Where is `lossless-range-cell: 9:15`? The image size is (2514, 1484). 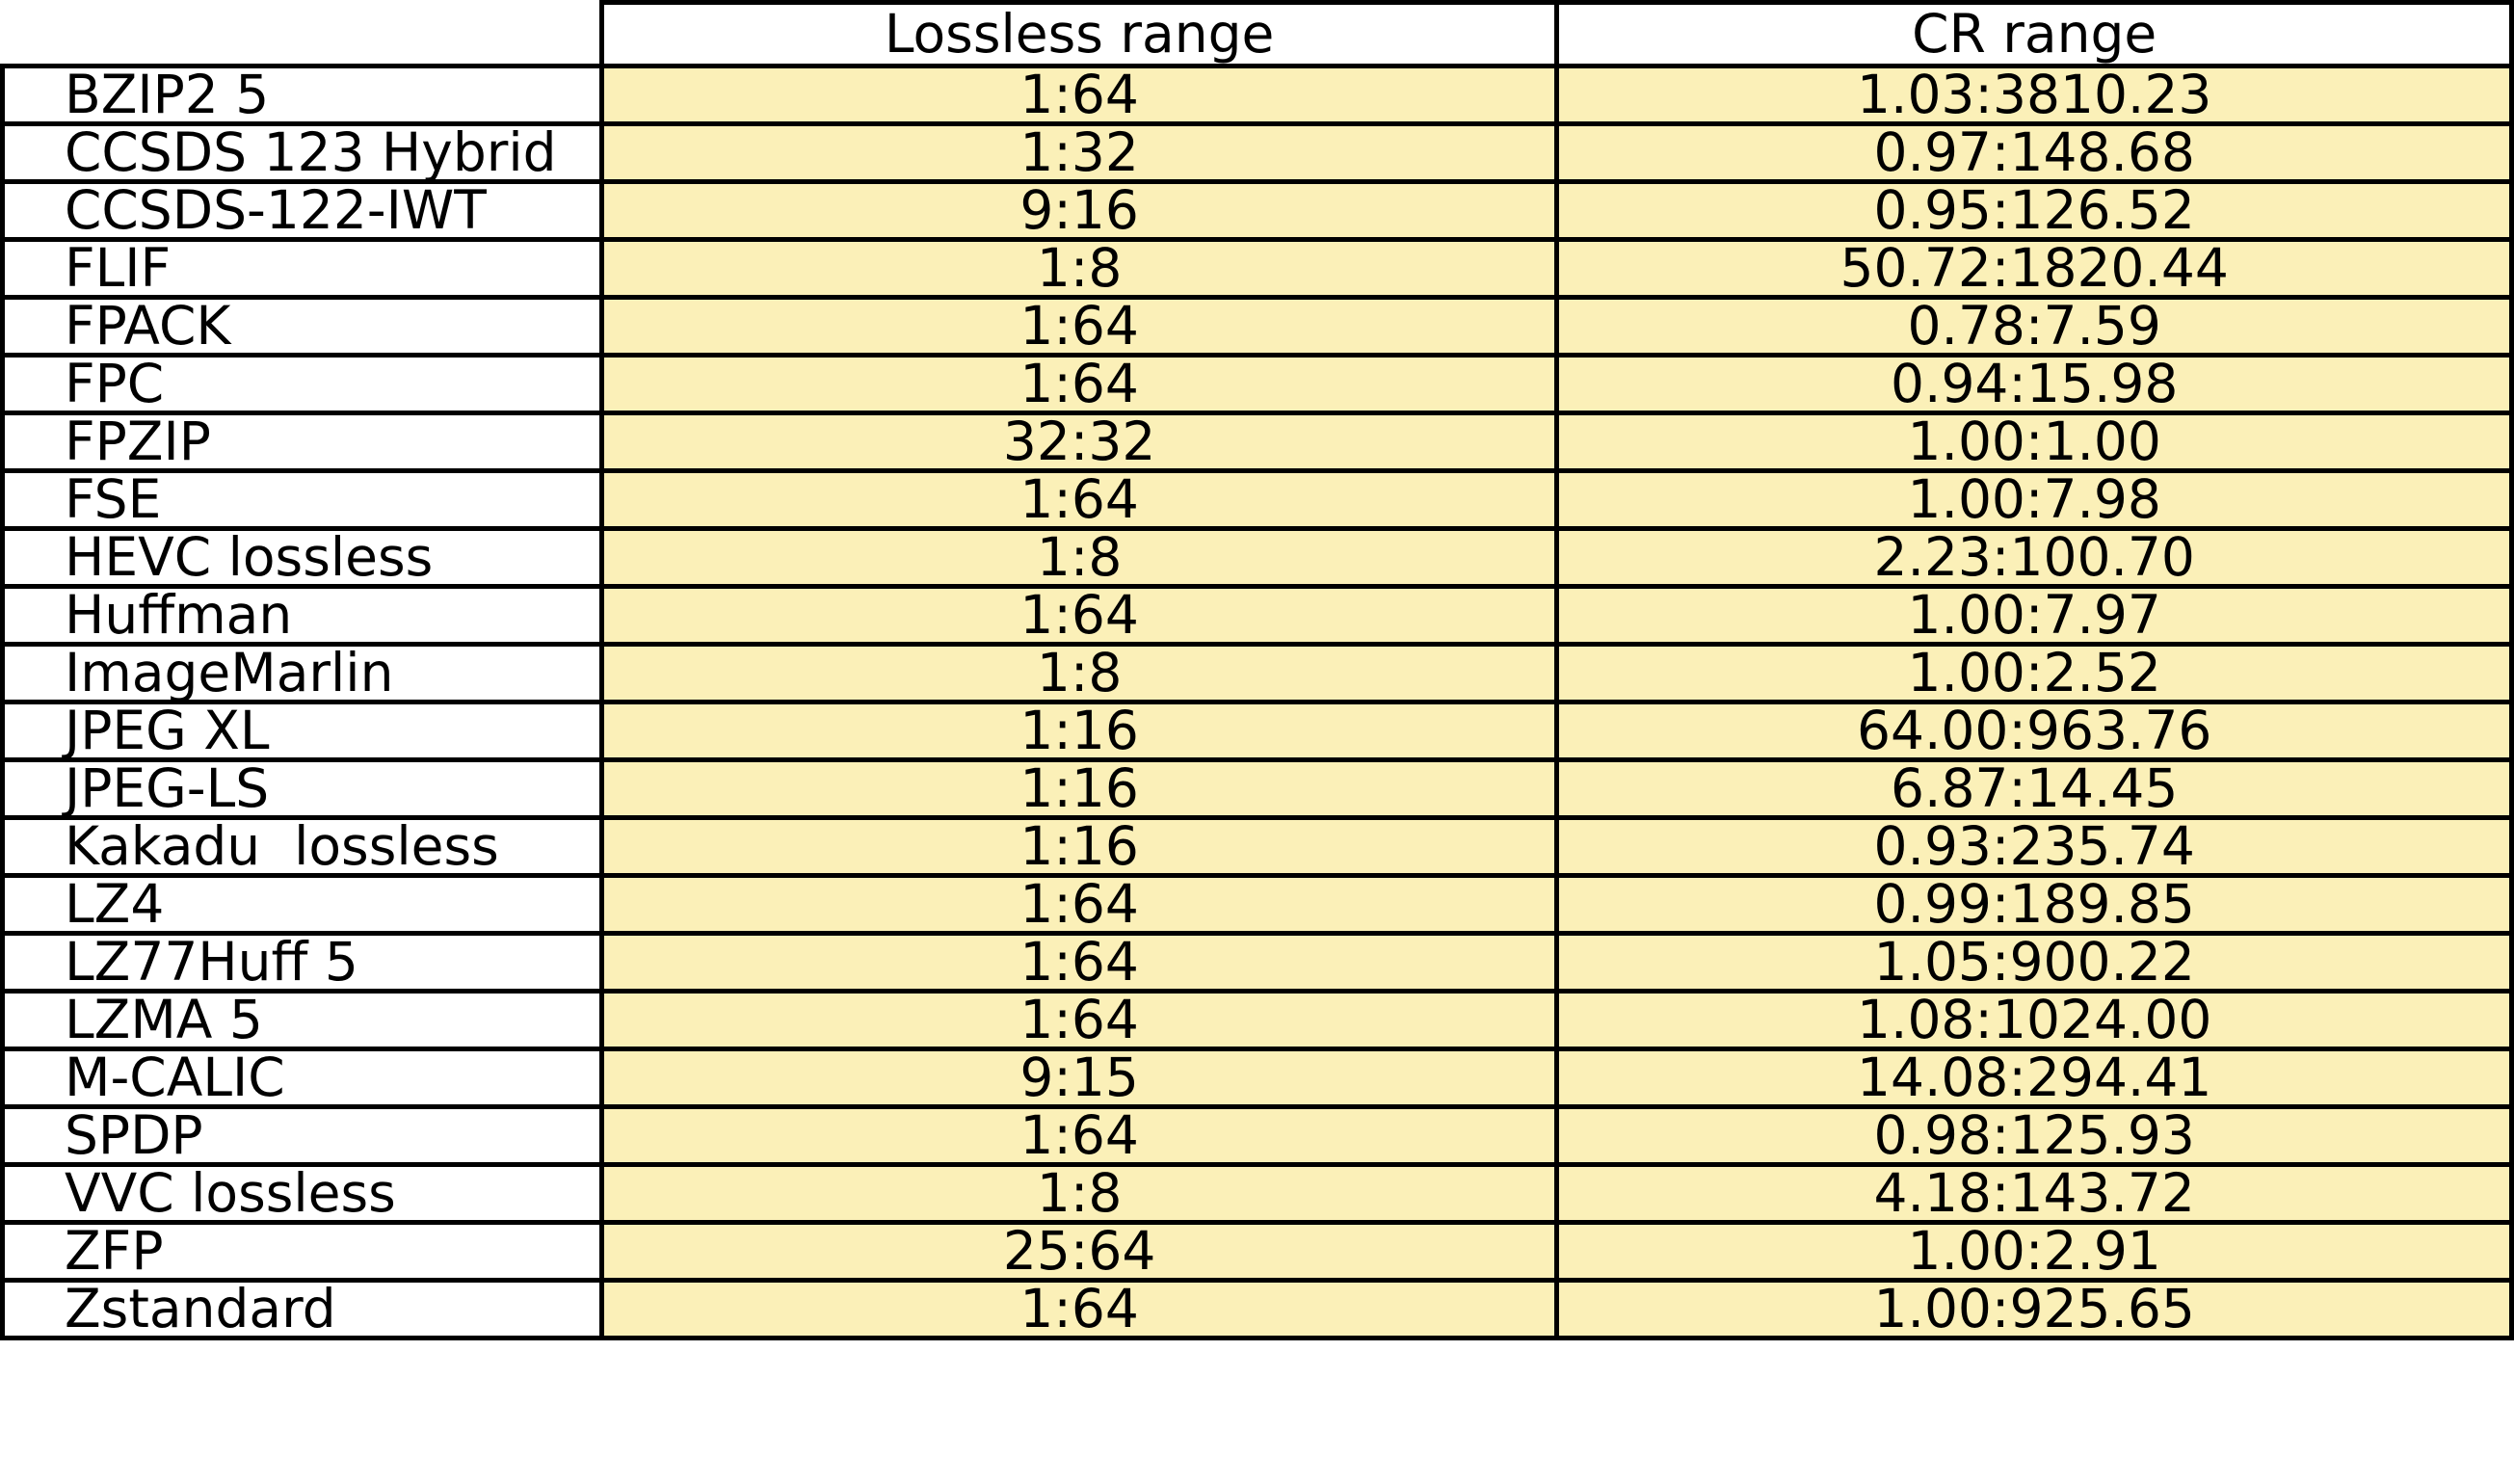
lossless-range-cell: 9:15 is located at coordinates (1079, 1078).